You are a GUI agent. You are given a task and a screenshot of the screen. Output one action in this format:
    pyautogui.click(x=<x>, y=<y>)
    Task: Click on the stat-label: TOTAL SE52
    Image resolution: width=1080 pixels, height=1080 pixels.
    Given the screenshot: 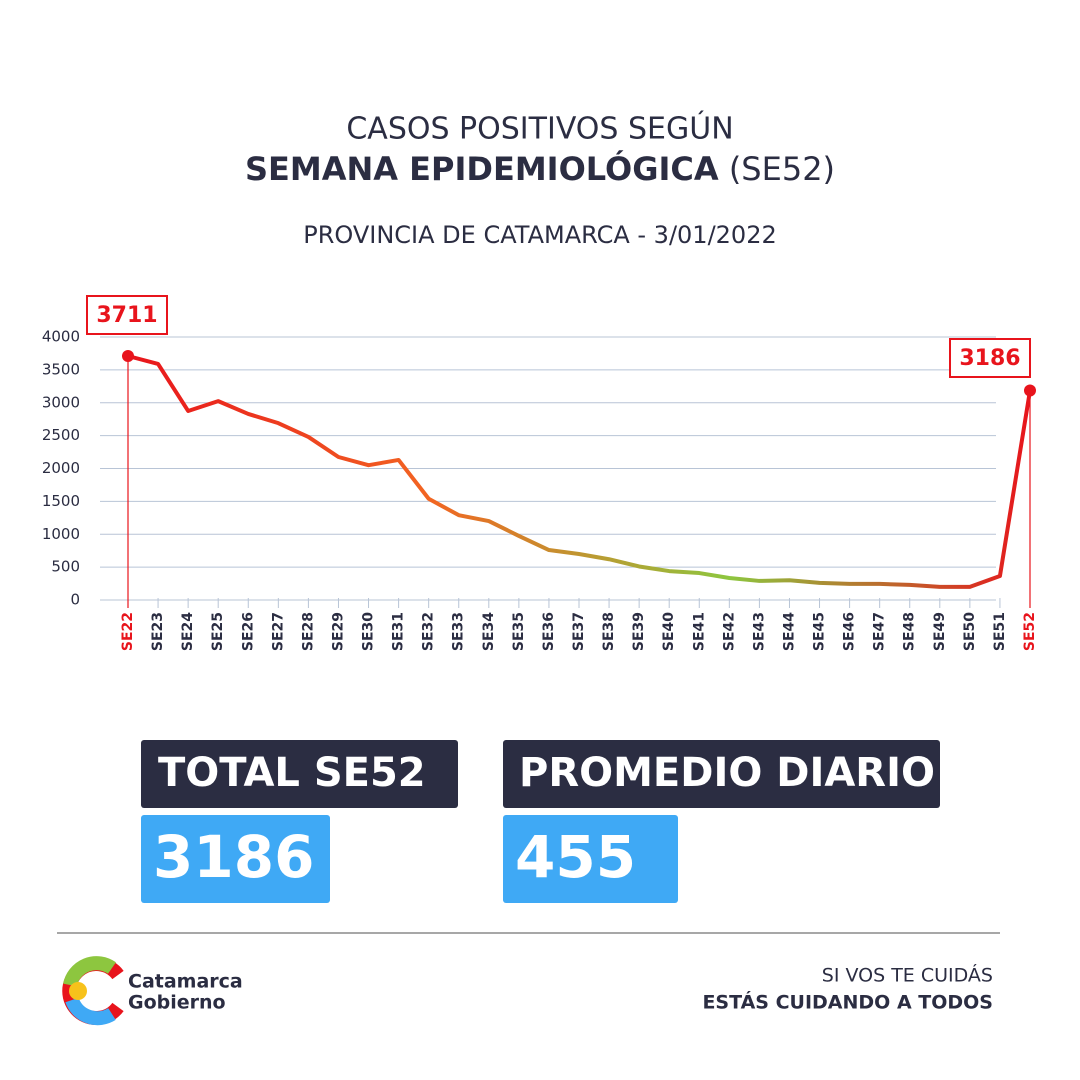 What is the action you would take?
    pyautogui.click(x=292, y=773)
    